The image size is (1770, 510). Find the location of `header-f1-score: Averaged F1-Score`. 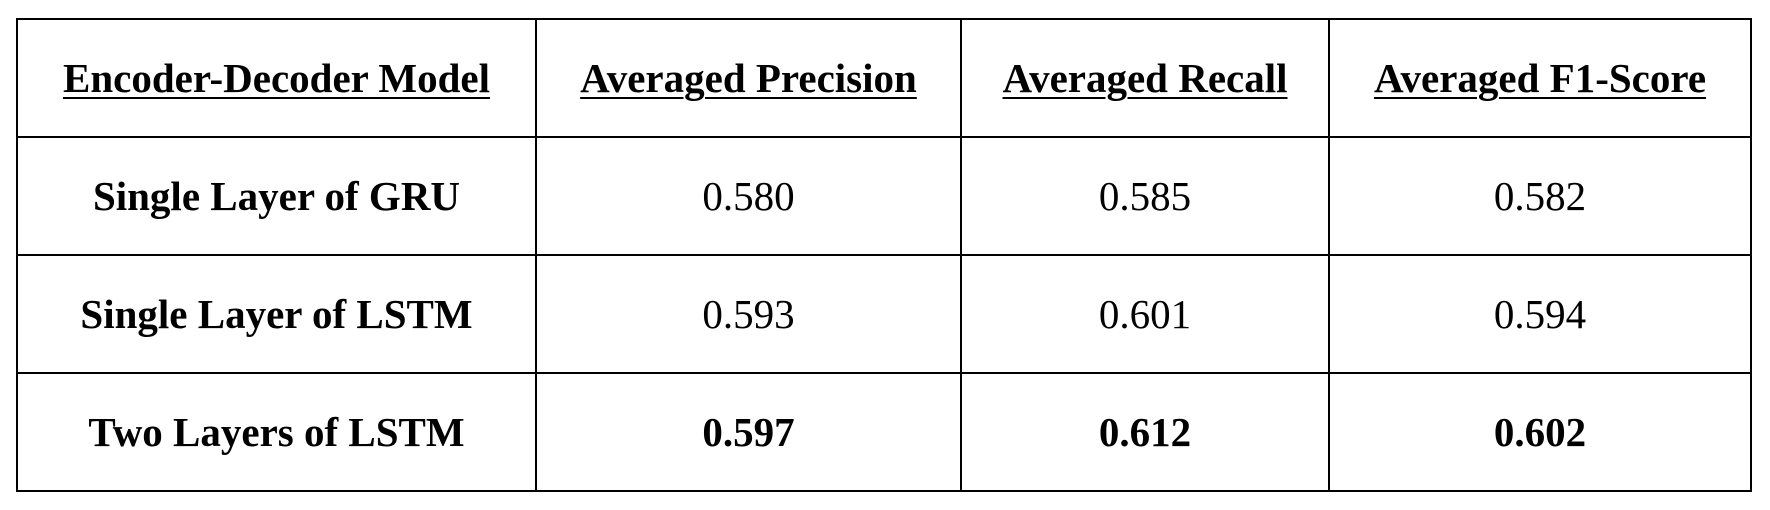

header-f1-score: Averaged F1-Score is located at coordinates (1540, 78).